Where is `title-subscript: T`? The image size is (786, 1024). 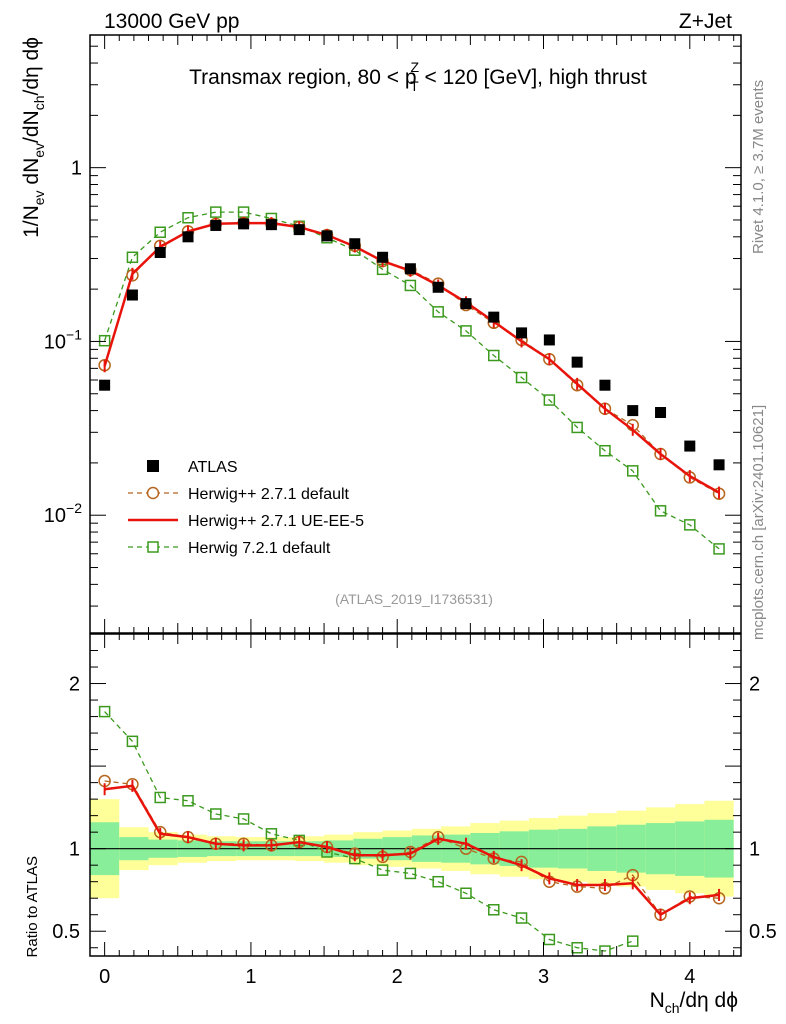 title-subscript: T is located at coordinates (414, 86).